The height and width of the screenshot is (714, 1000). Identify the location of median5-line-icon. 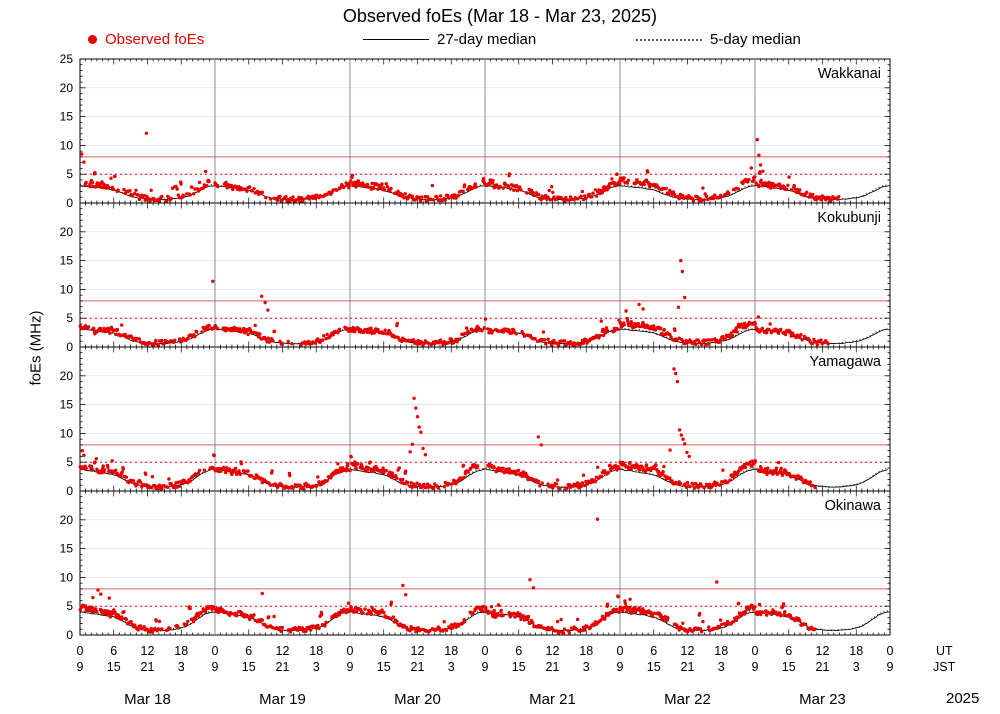
(669, 39).